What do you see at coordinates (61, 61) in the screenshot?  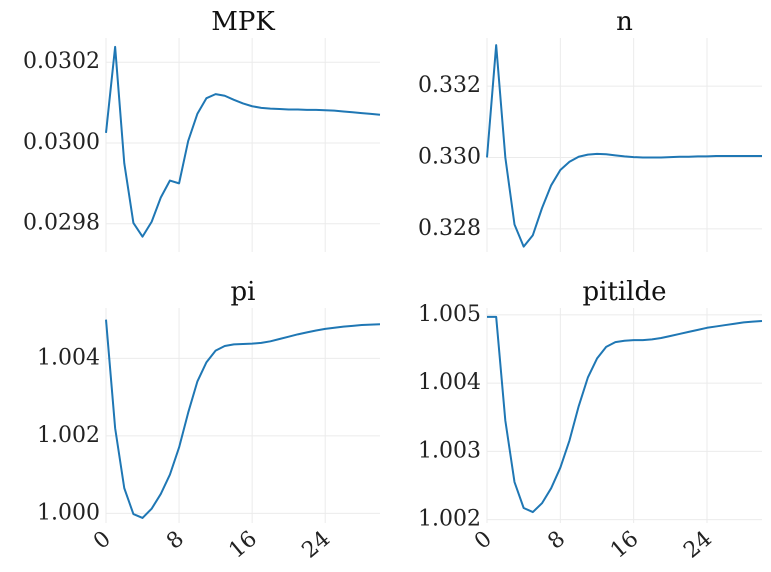 I see `y-tick-label: 0.0302` at bounding box center [61, 61].